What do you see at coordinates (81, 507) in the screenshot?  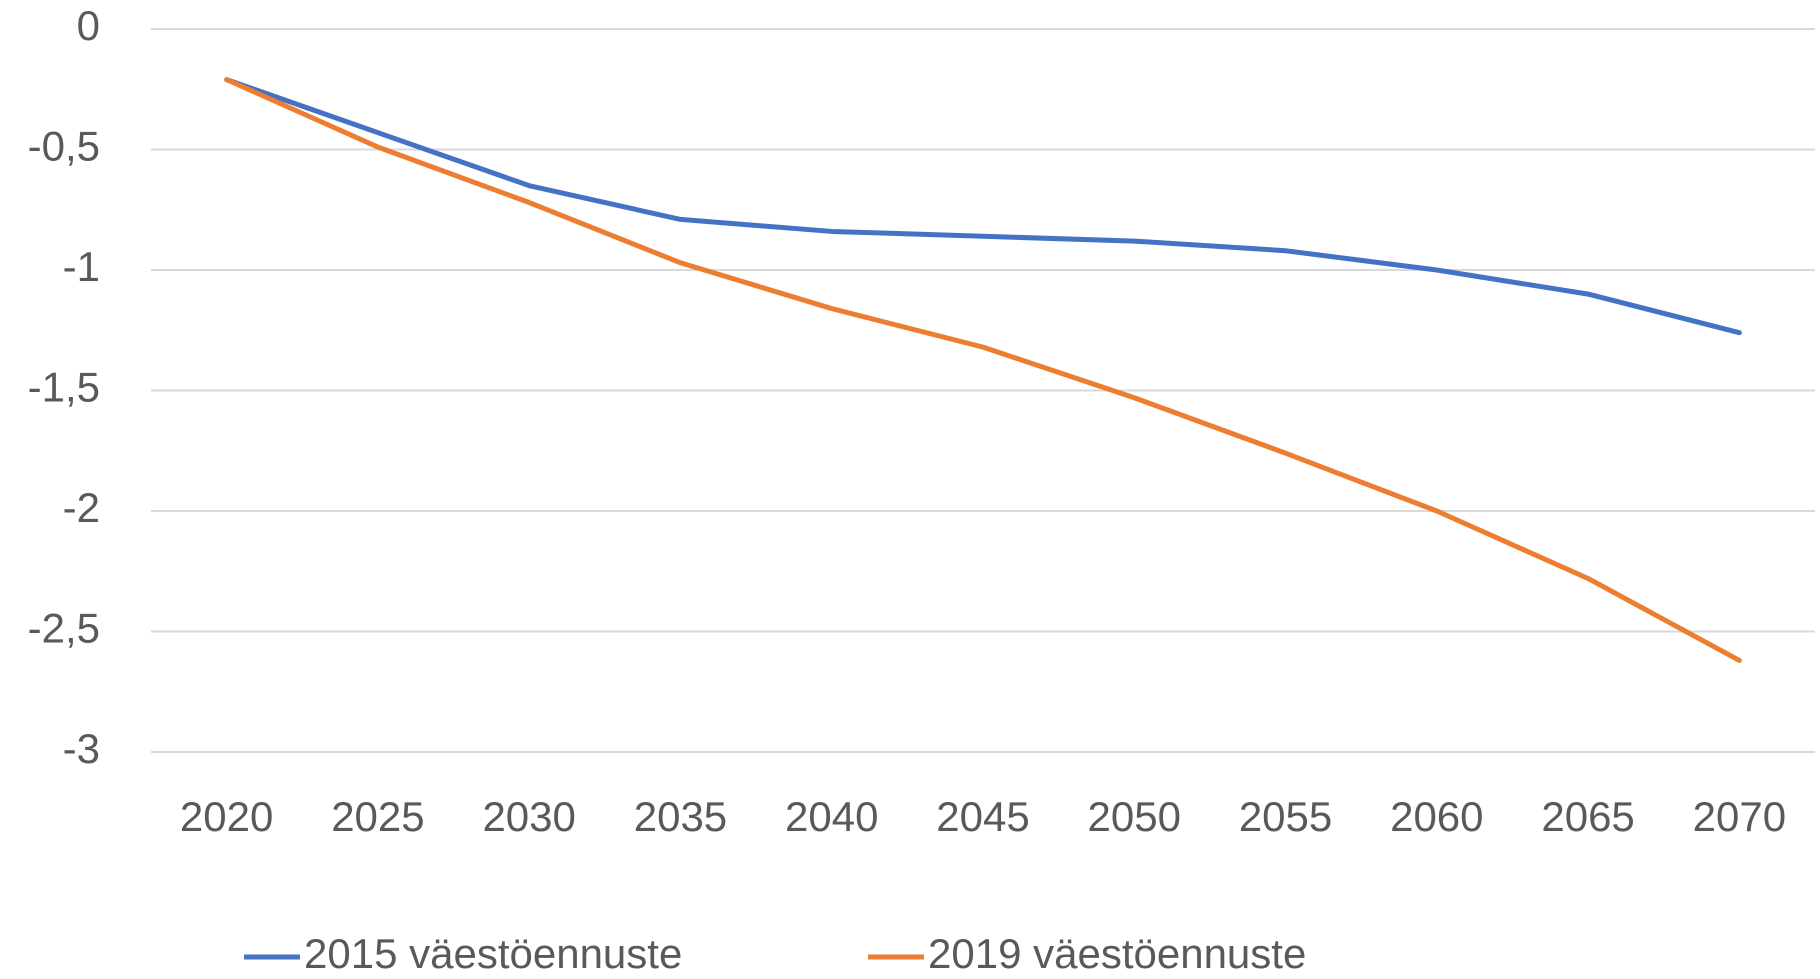 I see `y-tick-label: -2` at bounding box center [81, 507].